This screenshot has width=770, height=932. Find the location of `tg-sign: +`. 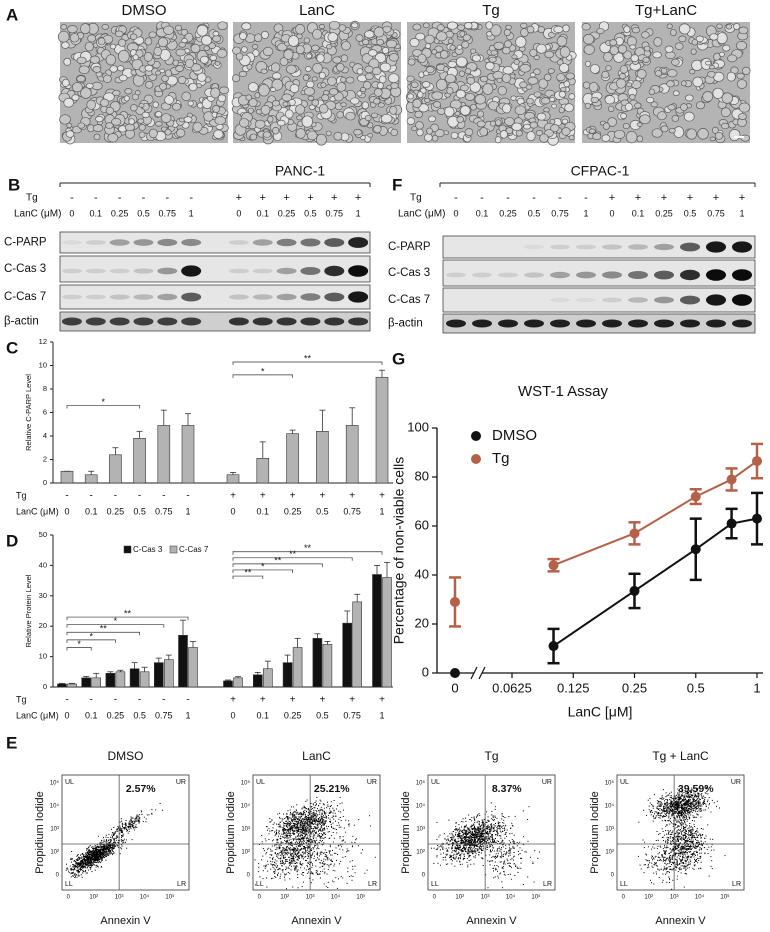

tg-sign: + is located at coordinates (612, 198).